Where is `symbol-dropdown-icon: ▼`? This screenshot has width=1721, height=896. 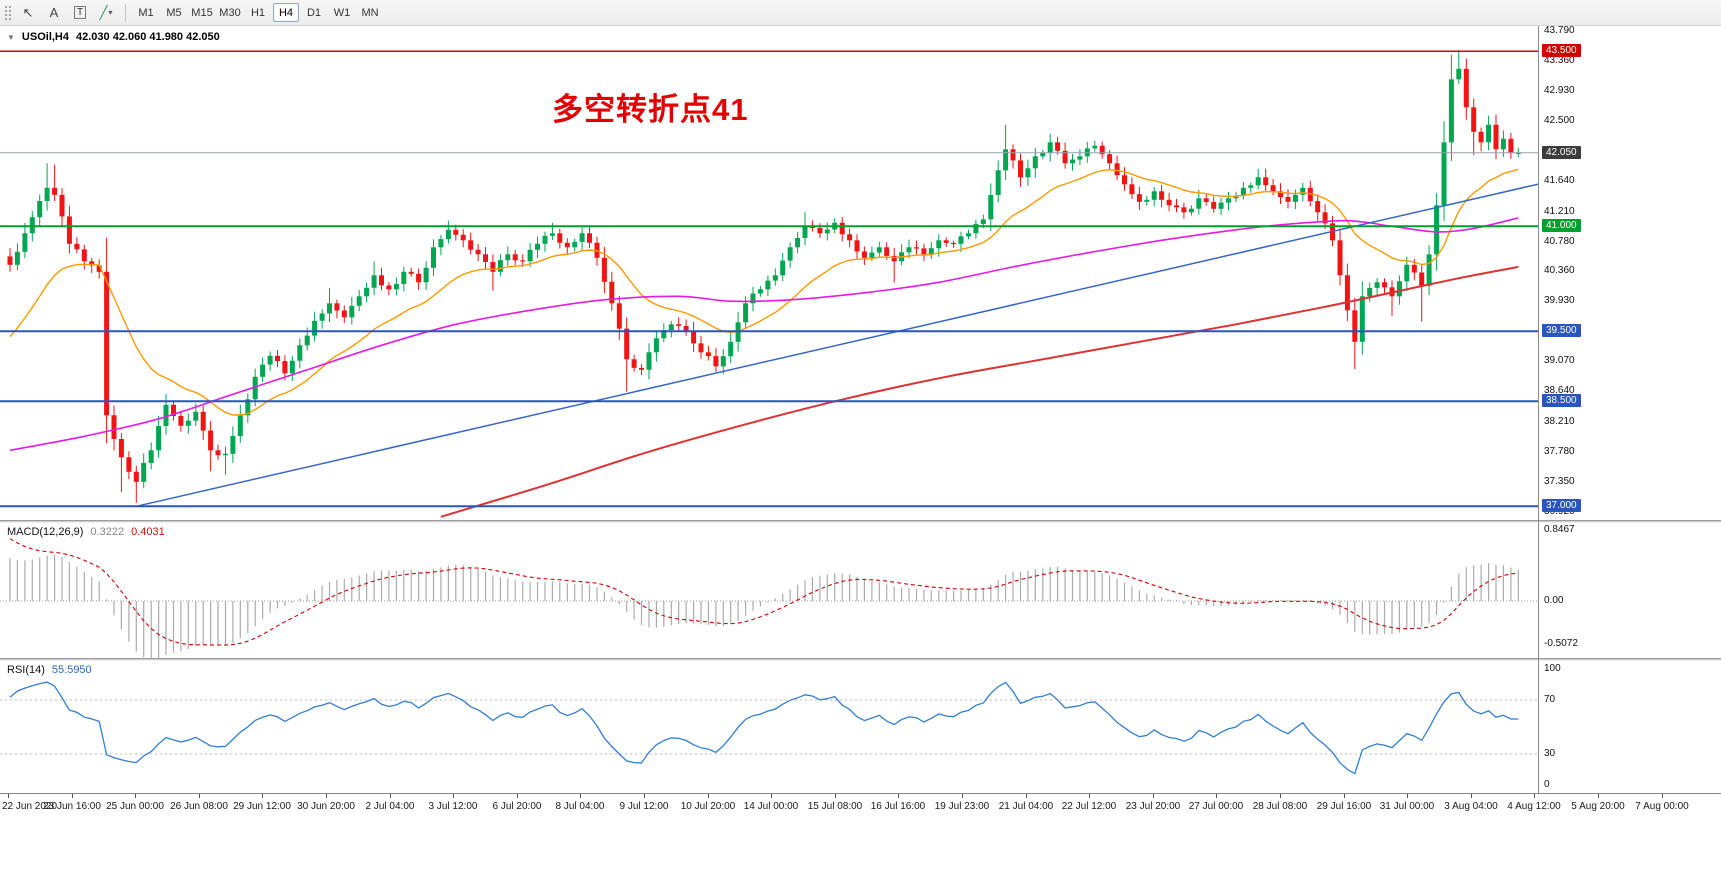 symbol-dropdown-icon: ▼ is located at coordinates (11, 37).